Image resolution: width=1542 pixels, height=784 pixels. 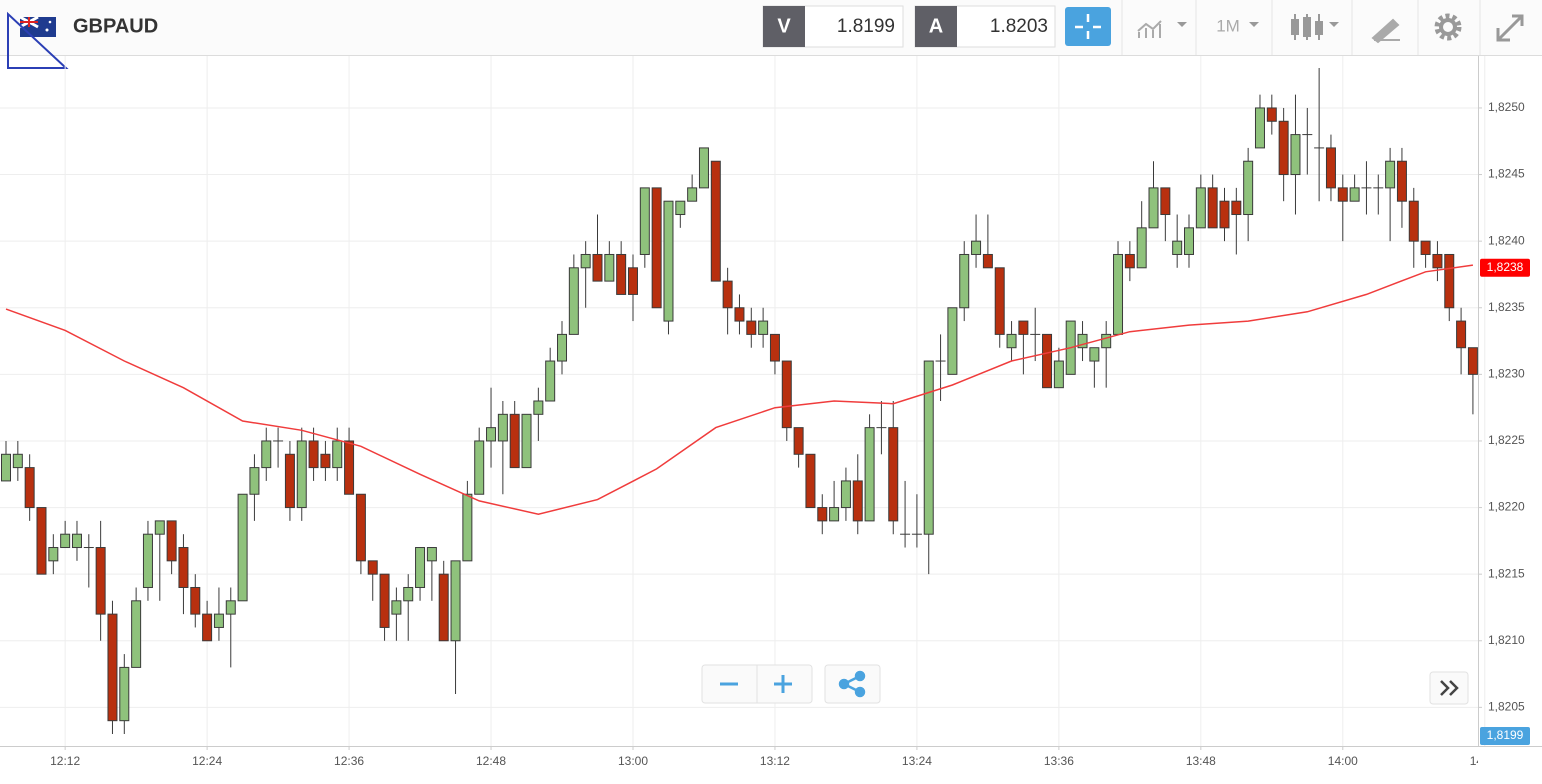 I want to click on buy-tag, so click(x=936, y=26).